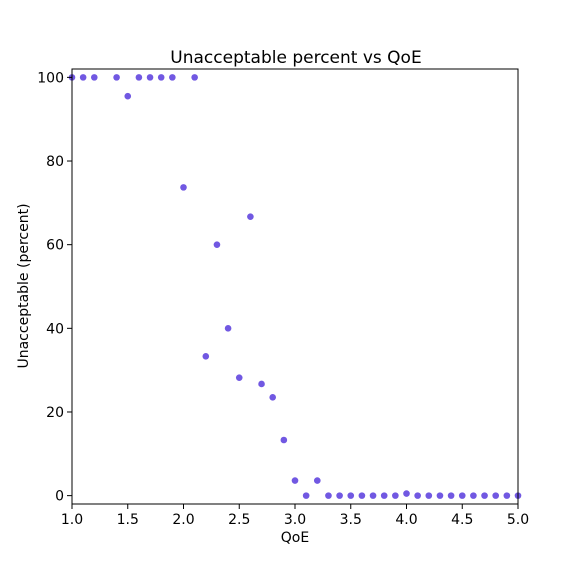 This screenshot has width=576, height=576. I want to click on x-tick-label: 4.0, so click(406, 520).